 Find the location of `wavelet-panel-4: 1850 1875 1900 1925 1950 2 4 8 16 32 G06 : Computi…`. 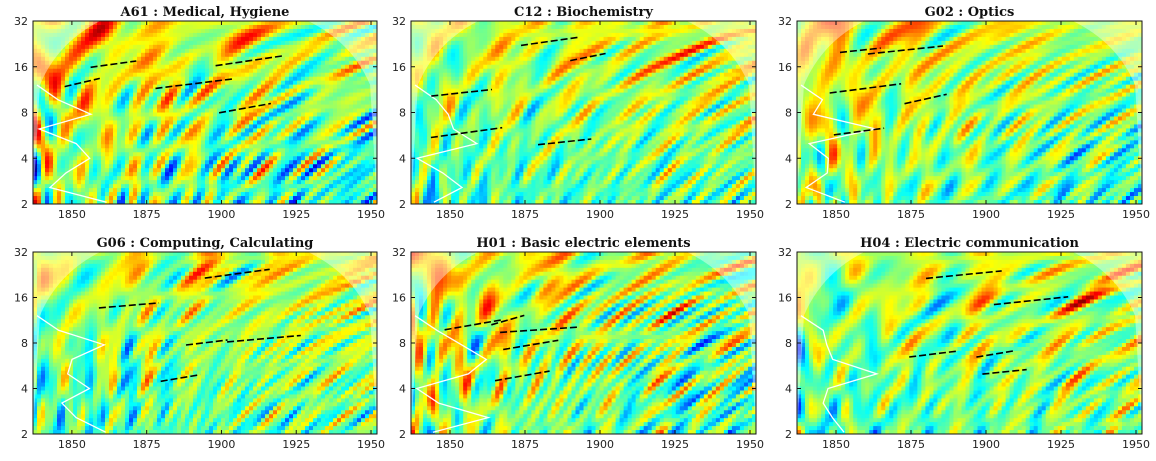

wavelet-panel-4: 1850 1875 1900 1925 1950 2 4 8 16 32 G06 : Computi… is located at coordinates (199, 343).